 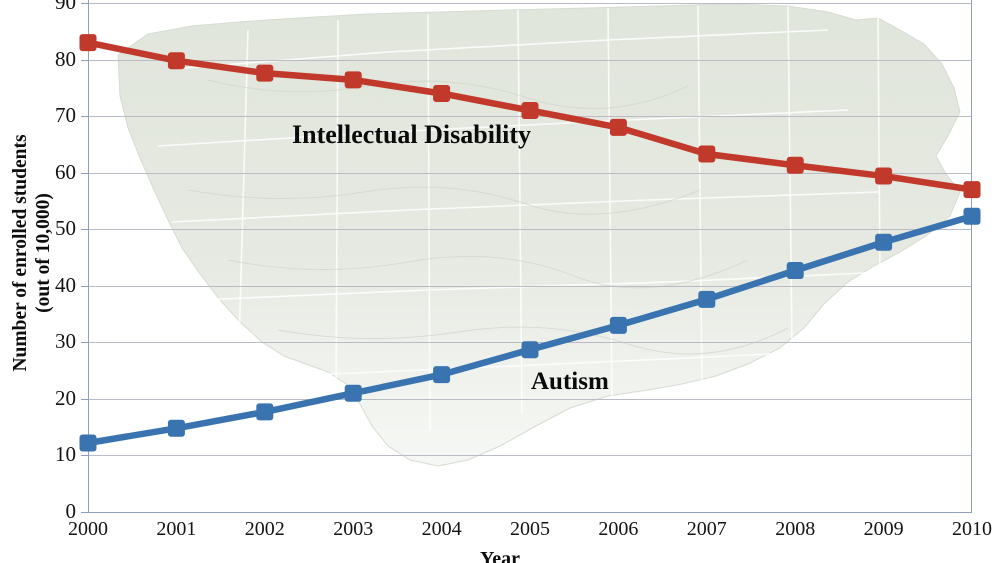 What do you see at coordinates (71, 511) in the screenshot?
I see `y-tick-label: 0` at bounding box center [71, 511].